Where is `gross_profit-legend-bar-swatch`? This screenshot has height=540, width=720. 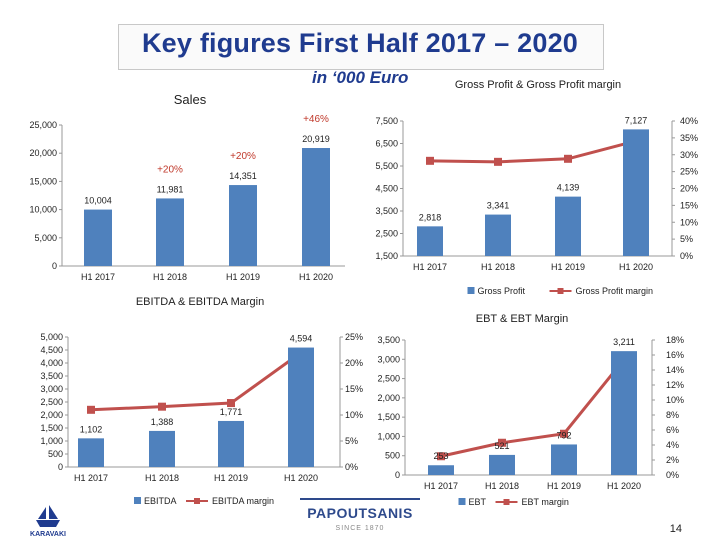 gross_profit-legend-bar-swatch is located at coordinates (471, 290).